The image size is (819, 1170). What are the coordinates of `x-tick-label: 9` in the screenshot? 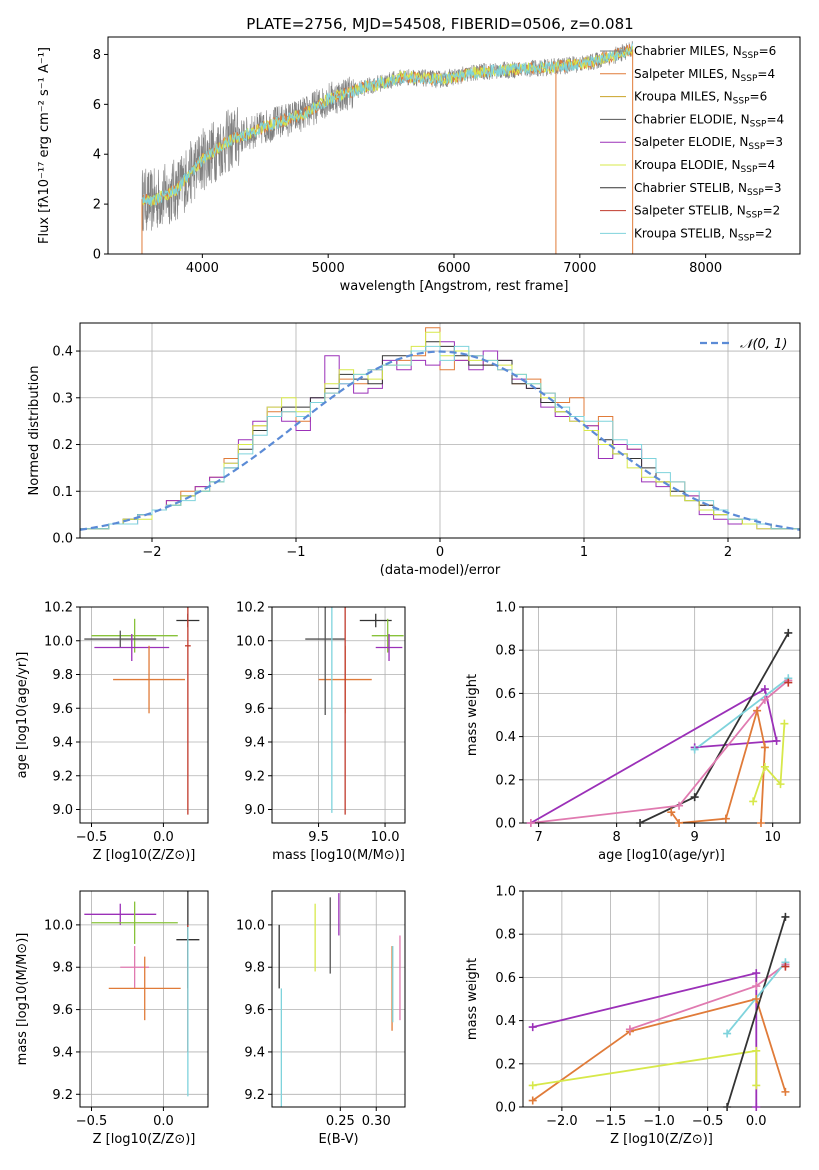 It's located at (695, 837).